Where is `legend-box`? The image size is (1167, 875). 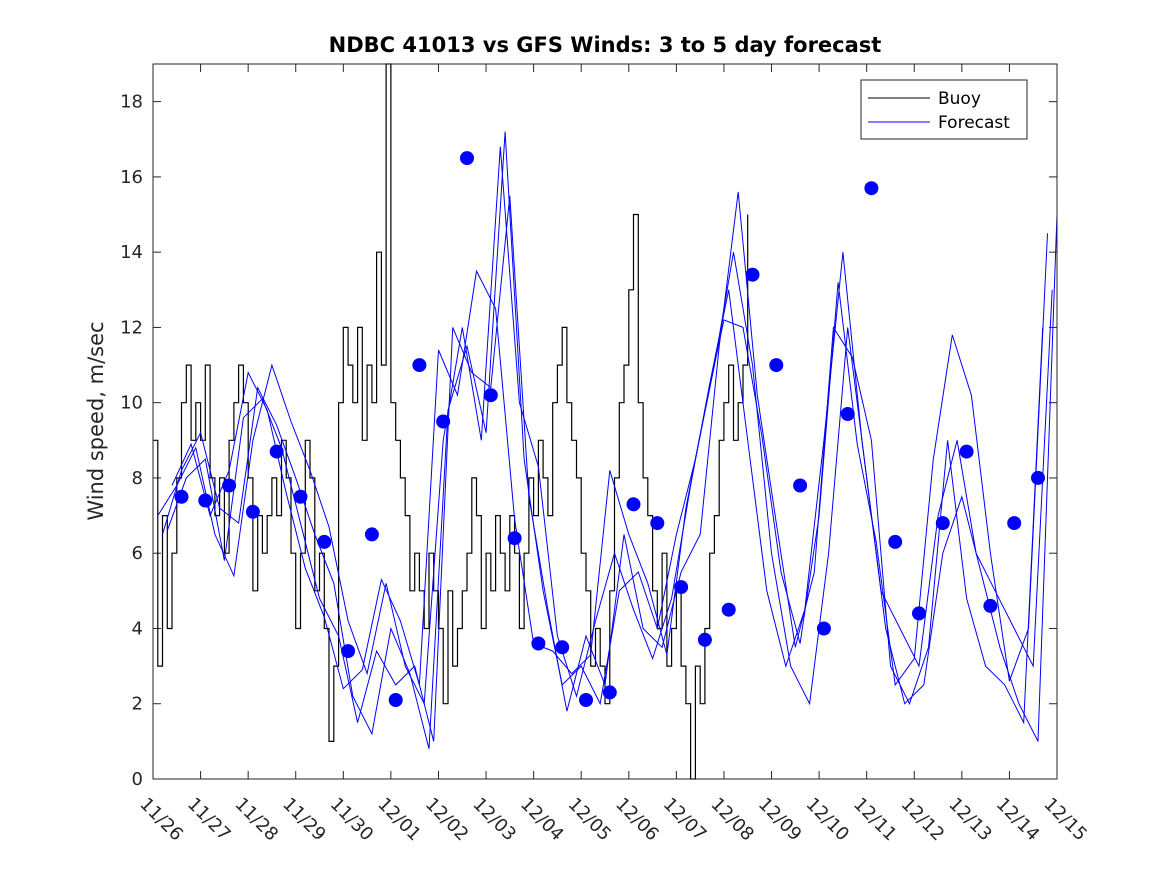 legend-box is located at coordinates (944, 109).